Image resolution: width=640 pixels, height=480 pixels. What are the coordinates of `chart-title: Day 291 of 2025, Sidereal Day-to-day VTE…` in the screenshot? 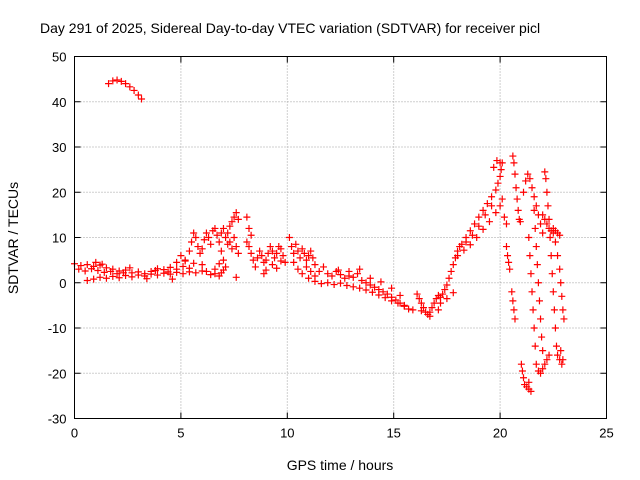 It's located at (290, 28).